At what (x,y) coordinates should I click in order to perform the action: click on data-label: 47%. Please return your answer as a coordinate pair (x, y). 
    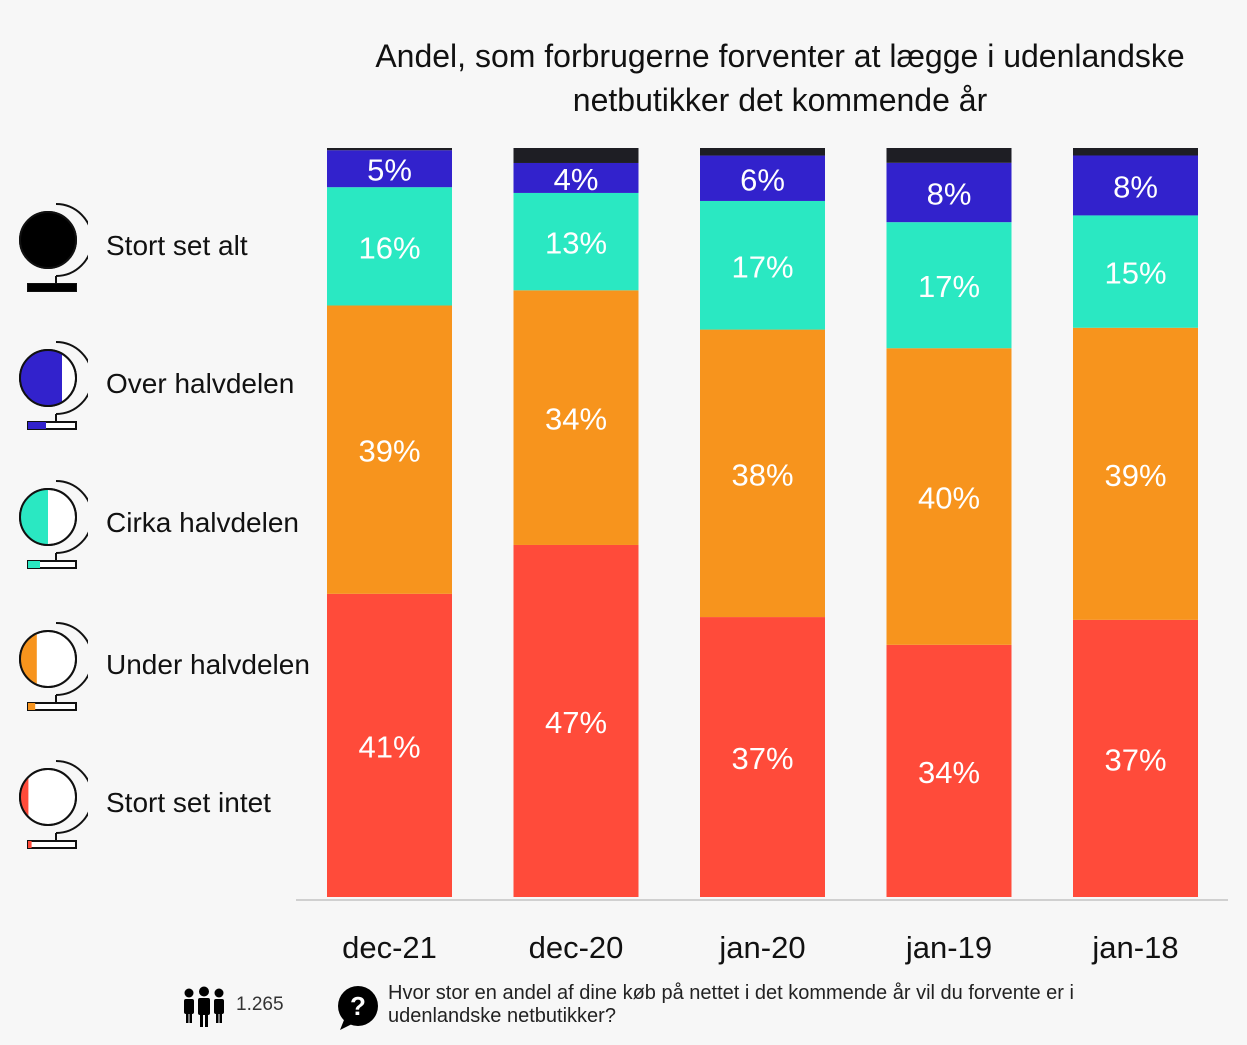
    Looking at the image, I should click on (576, 722).